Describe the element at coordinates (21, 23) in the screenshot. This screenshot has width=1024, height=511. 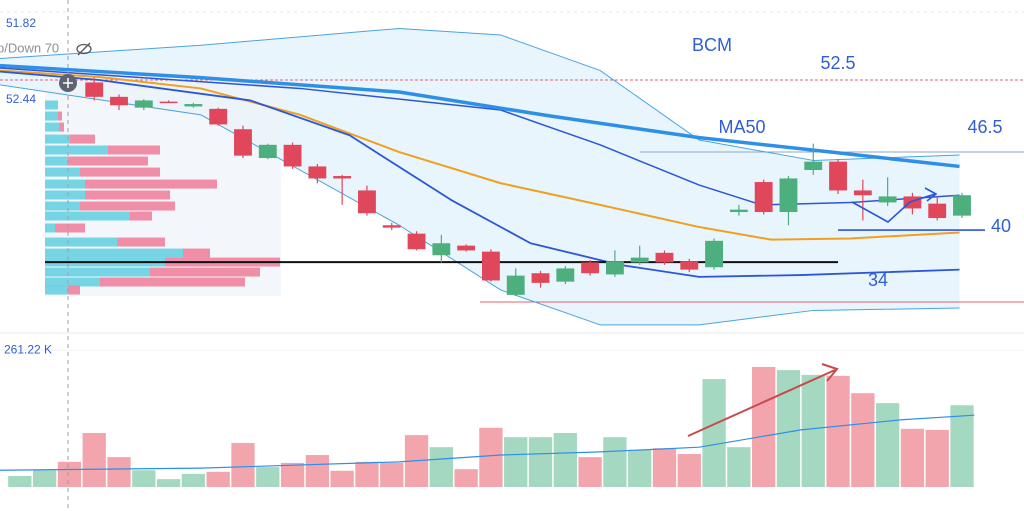
I see `indicator-label: 51.82` at that location.